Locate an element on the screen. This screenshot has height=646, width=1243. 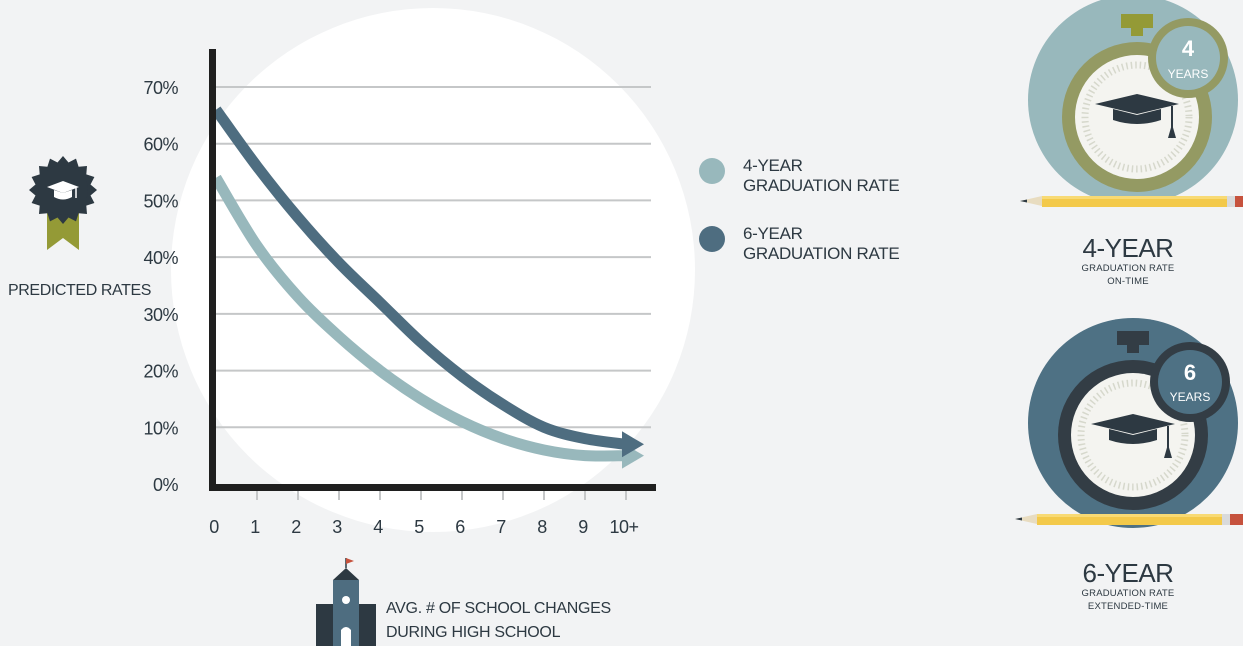
x-tick-marks is located at coordinates (441, 495).